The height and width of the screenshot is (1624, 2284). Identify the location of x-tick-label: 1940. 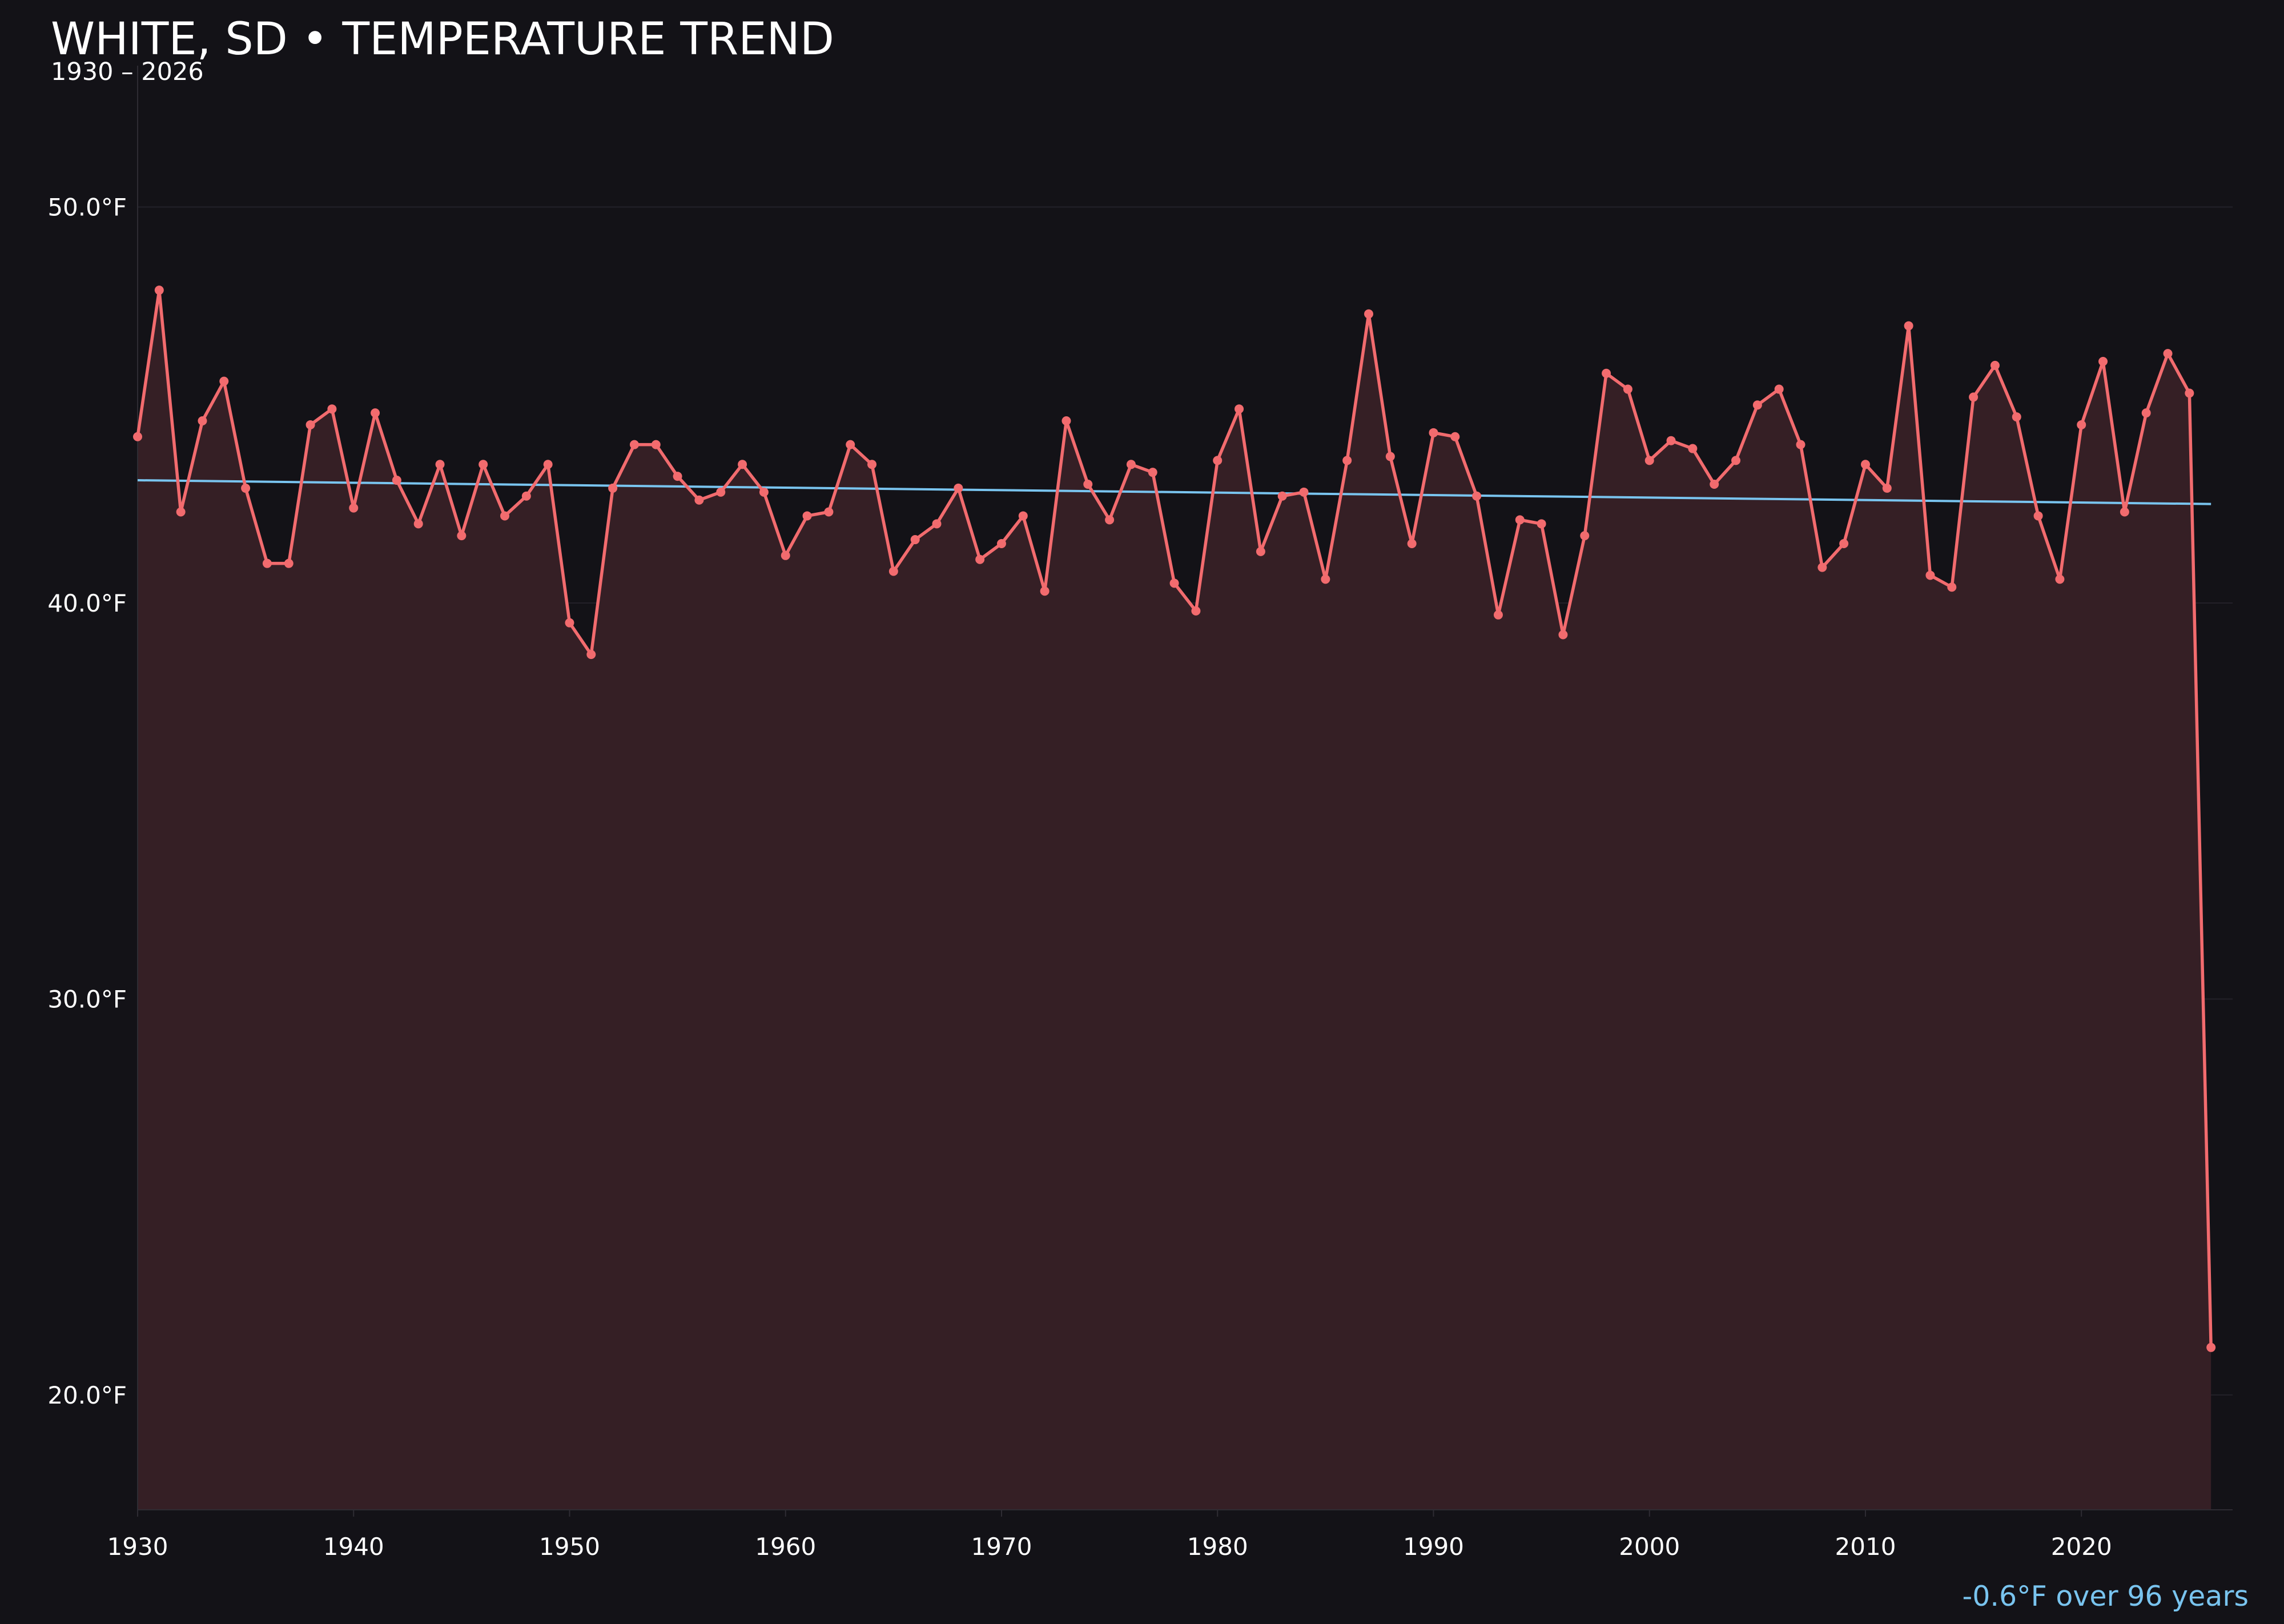
(353, 1547).